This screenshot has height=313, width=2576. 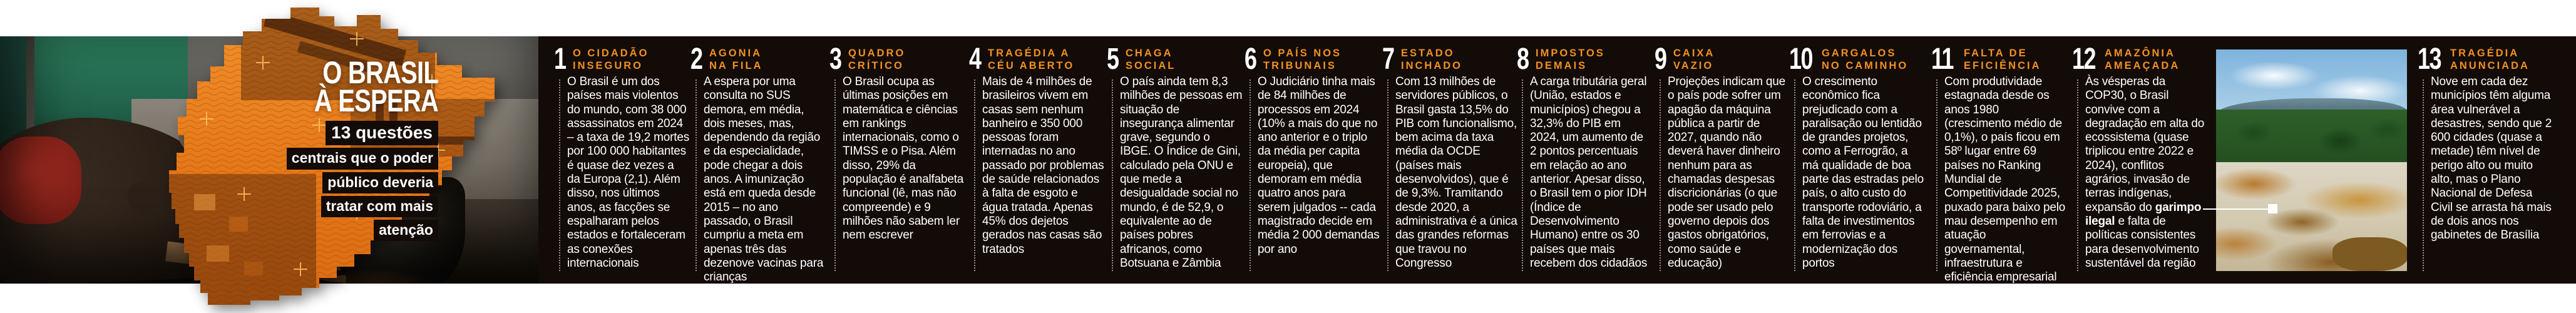 What do you see at coordinates (2369, 254) in the screenshot?
I see `amazon-muddy-pool` at bounding box center [2369, 254].